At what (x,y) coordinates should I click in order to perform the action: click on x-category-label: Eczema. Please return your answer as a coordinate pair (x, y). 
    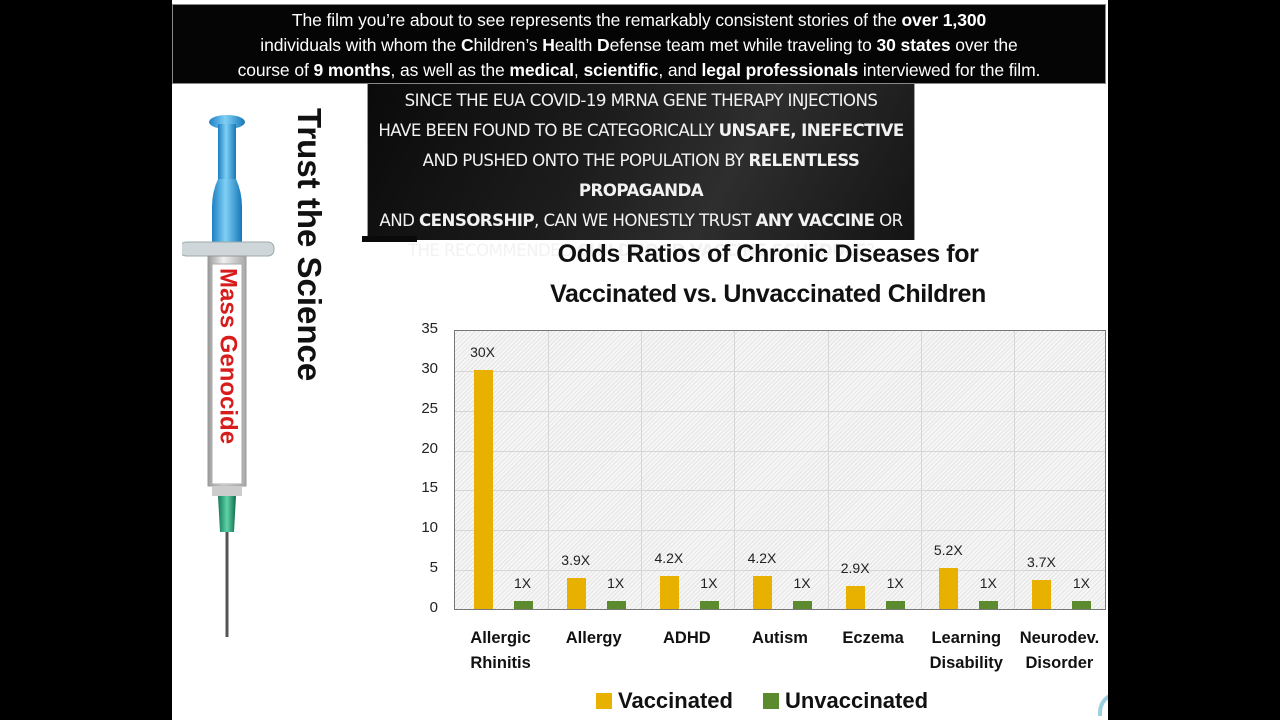
    Looking at the image, I should click on (873, 638).